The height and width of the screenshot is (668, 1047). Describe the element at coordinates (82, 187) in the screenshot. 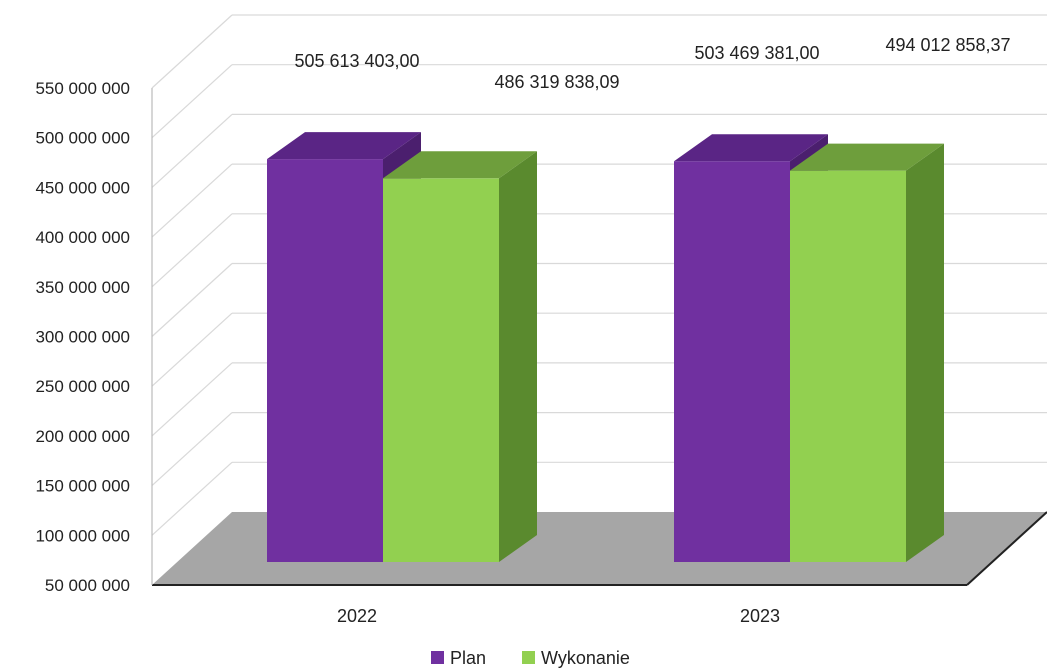

I see `y-tick-label: 450 000 000` at that location.